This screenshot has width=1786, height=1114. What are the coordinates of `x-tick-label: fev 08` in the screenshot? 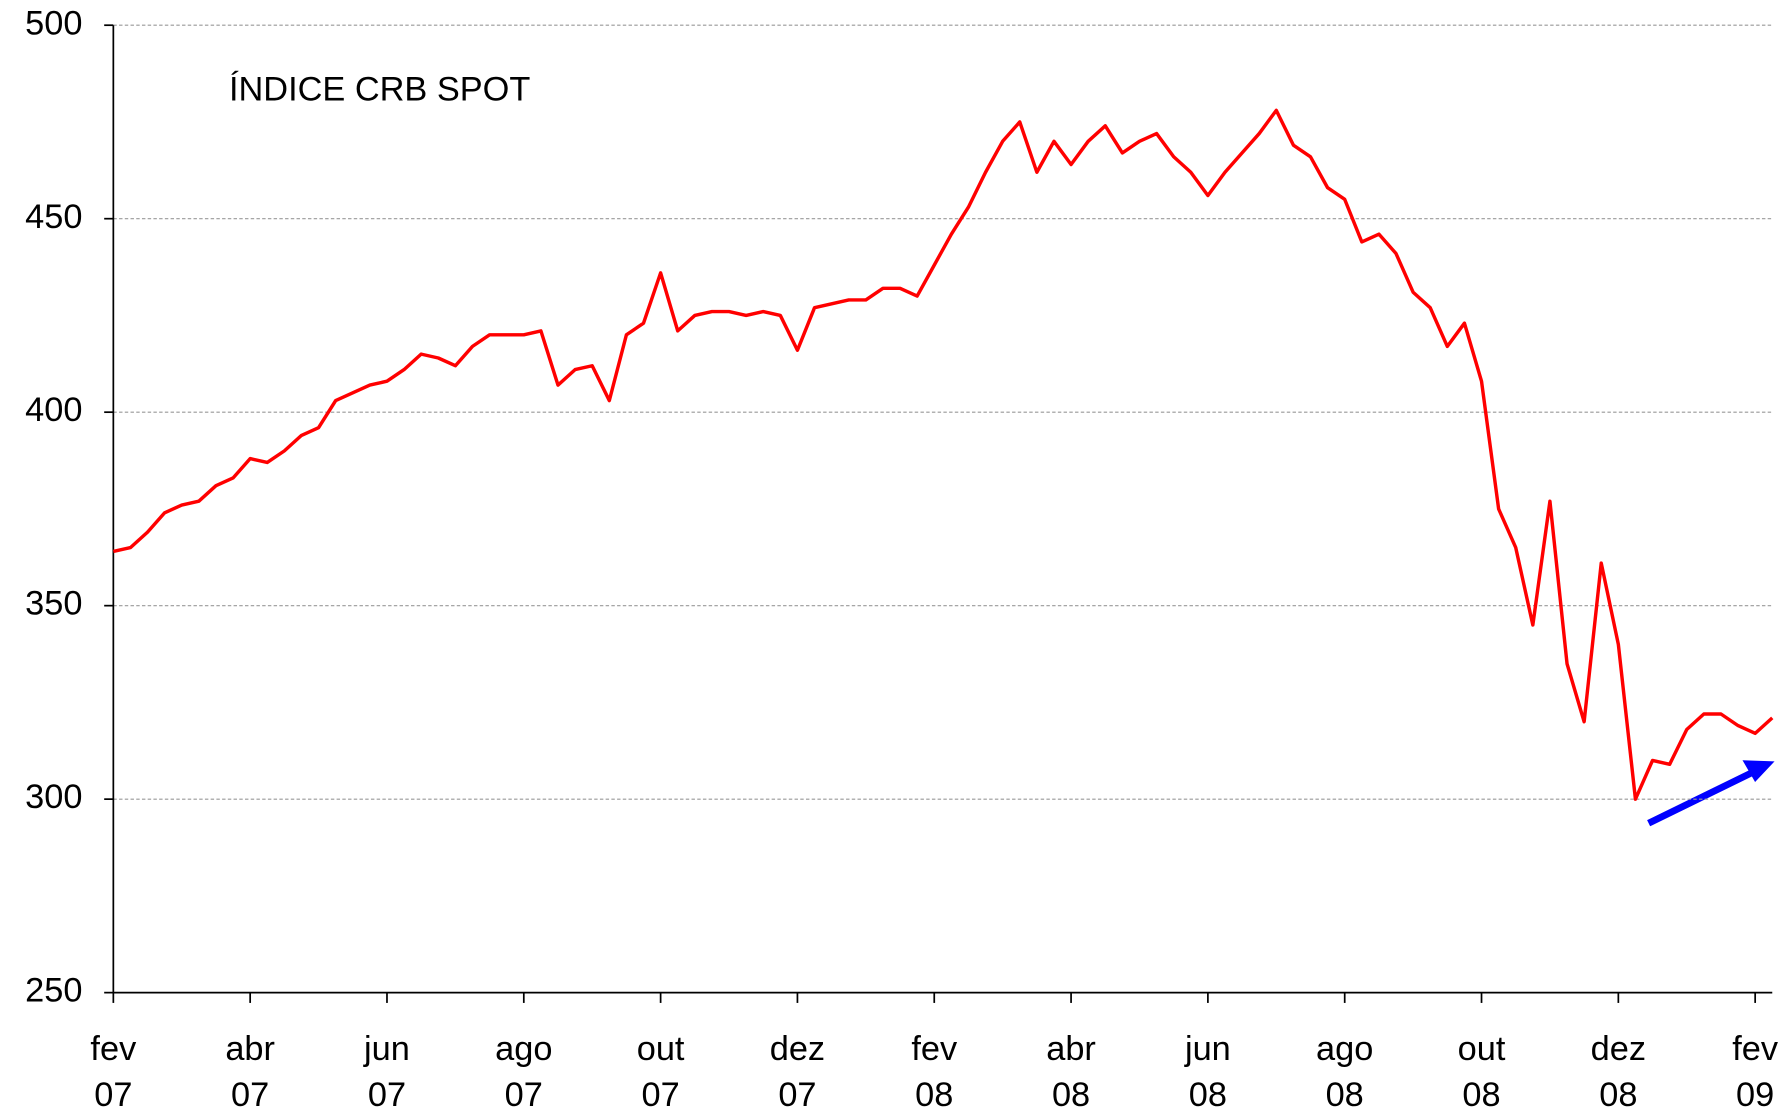 It's located at (934, 1072).